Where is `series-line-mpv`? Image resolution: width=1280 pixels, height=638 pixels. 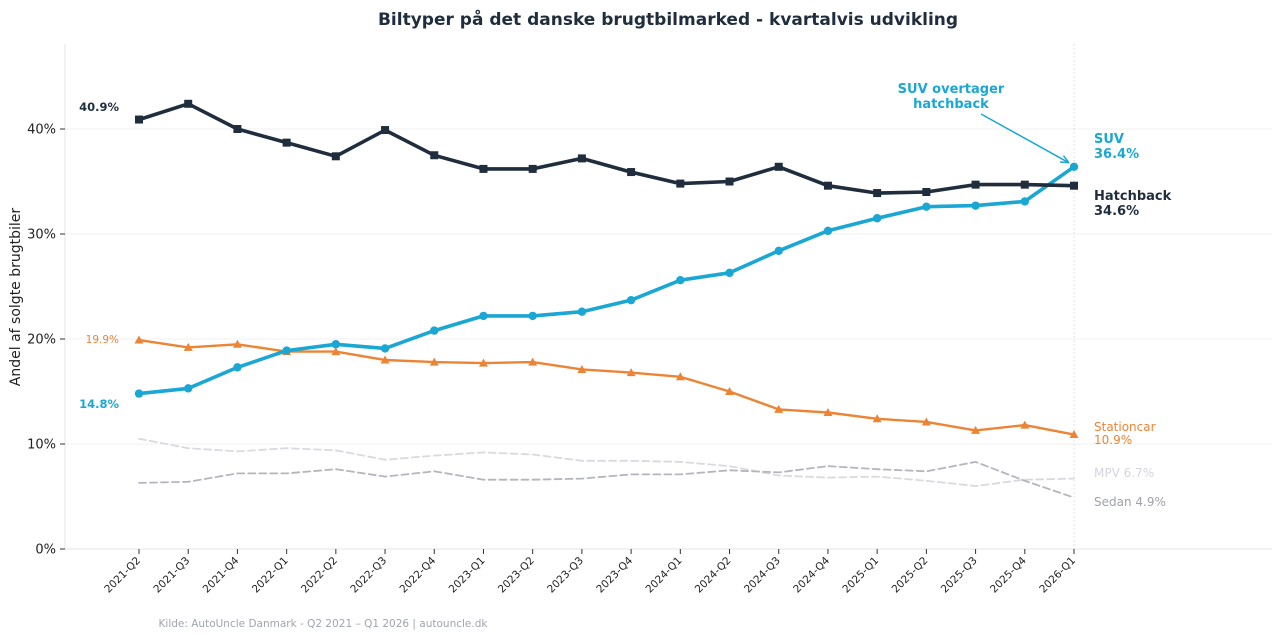
series-line-mpv is located at coordinates (606, 462).